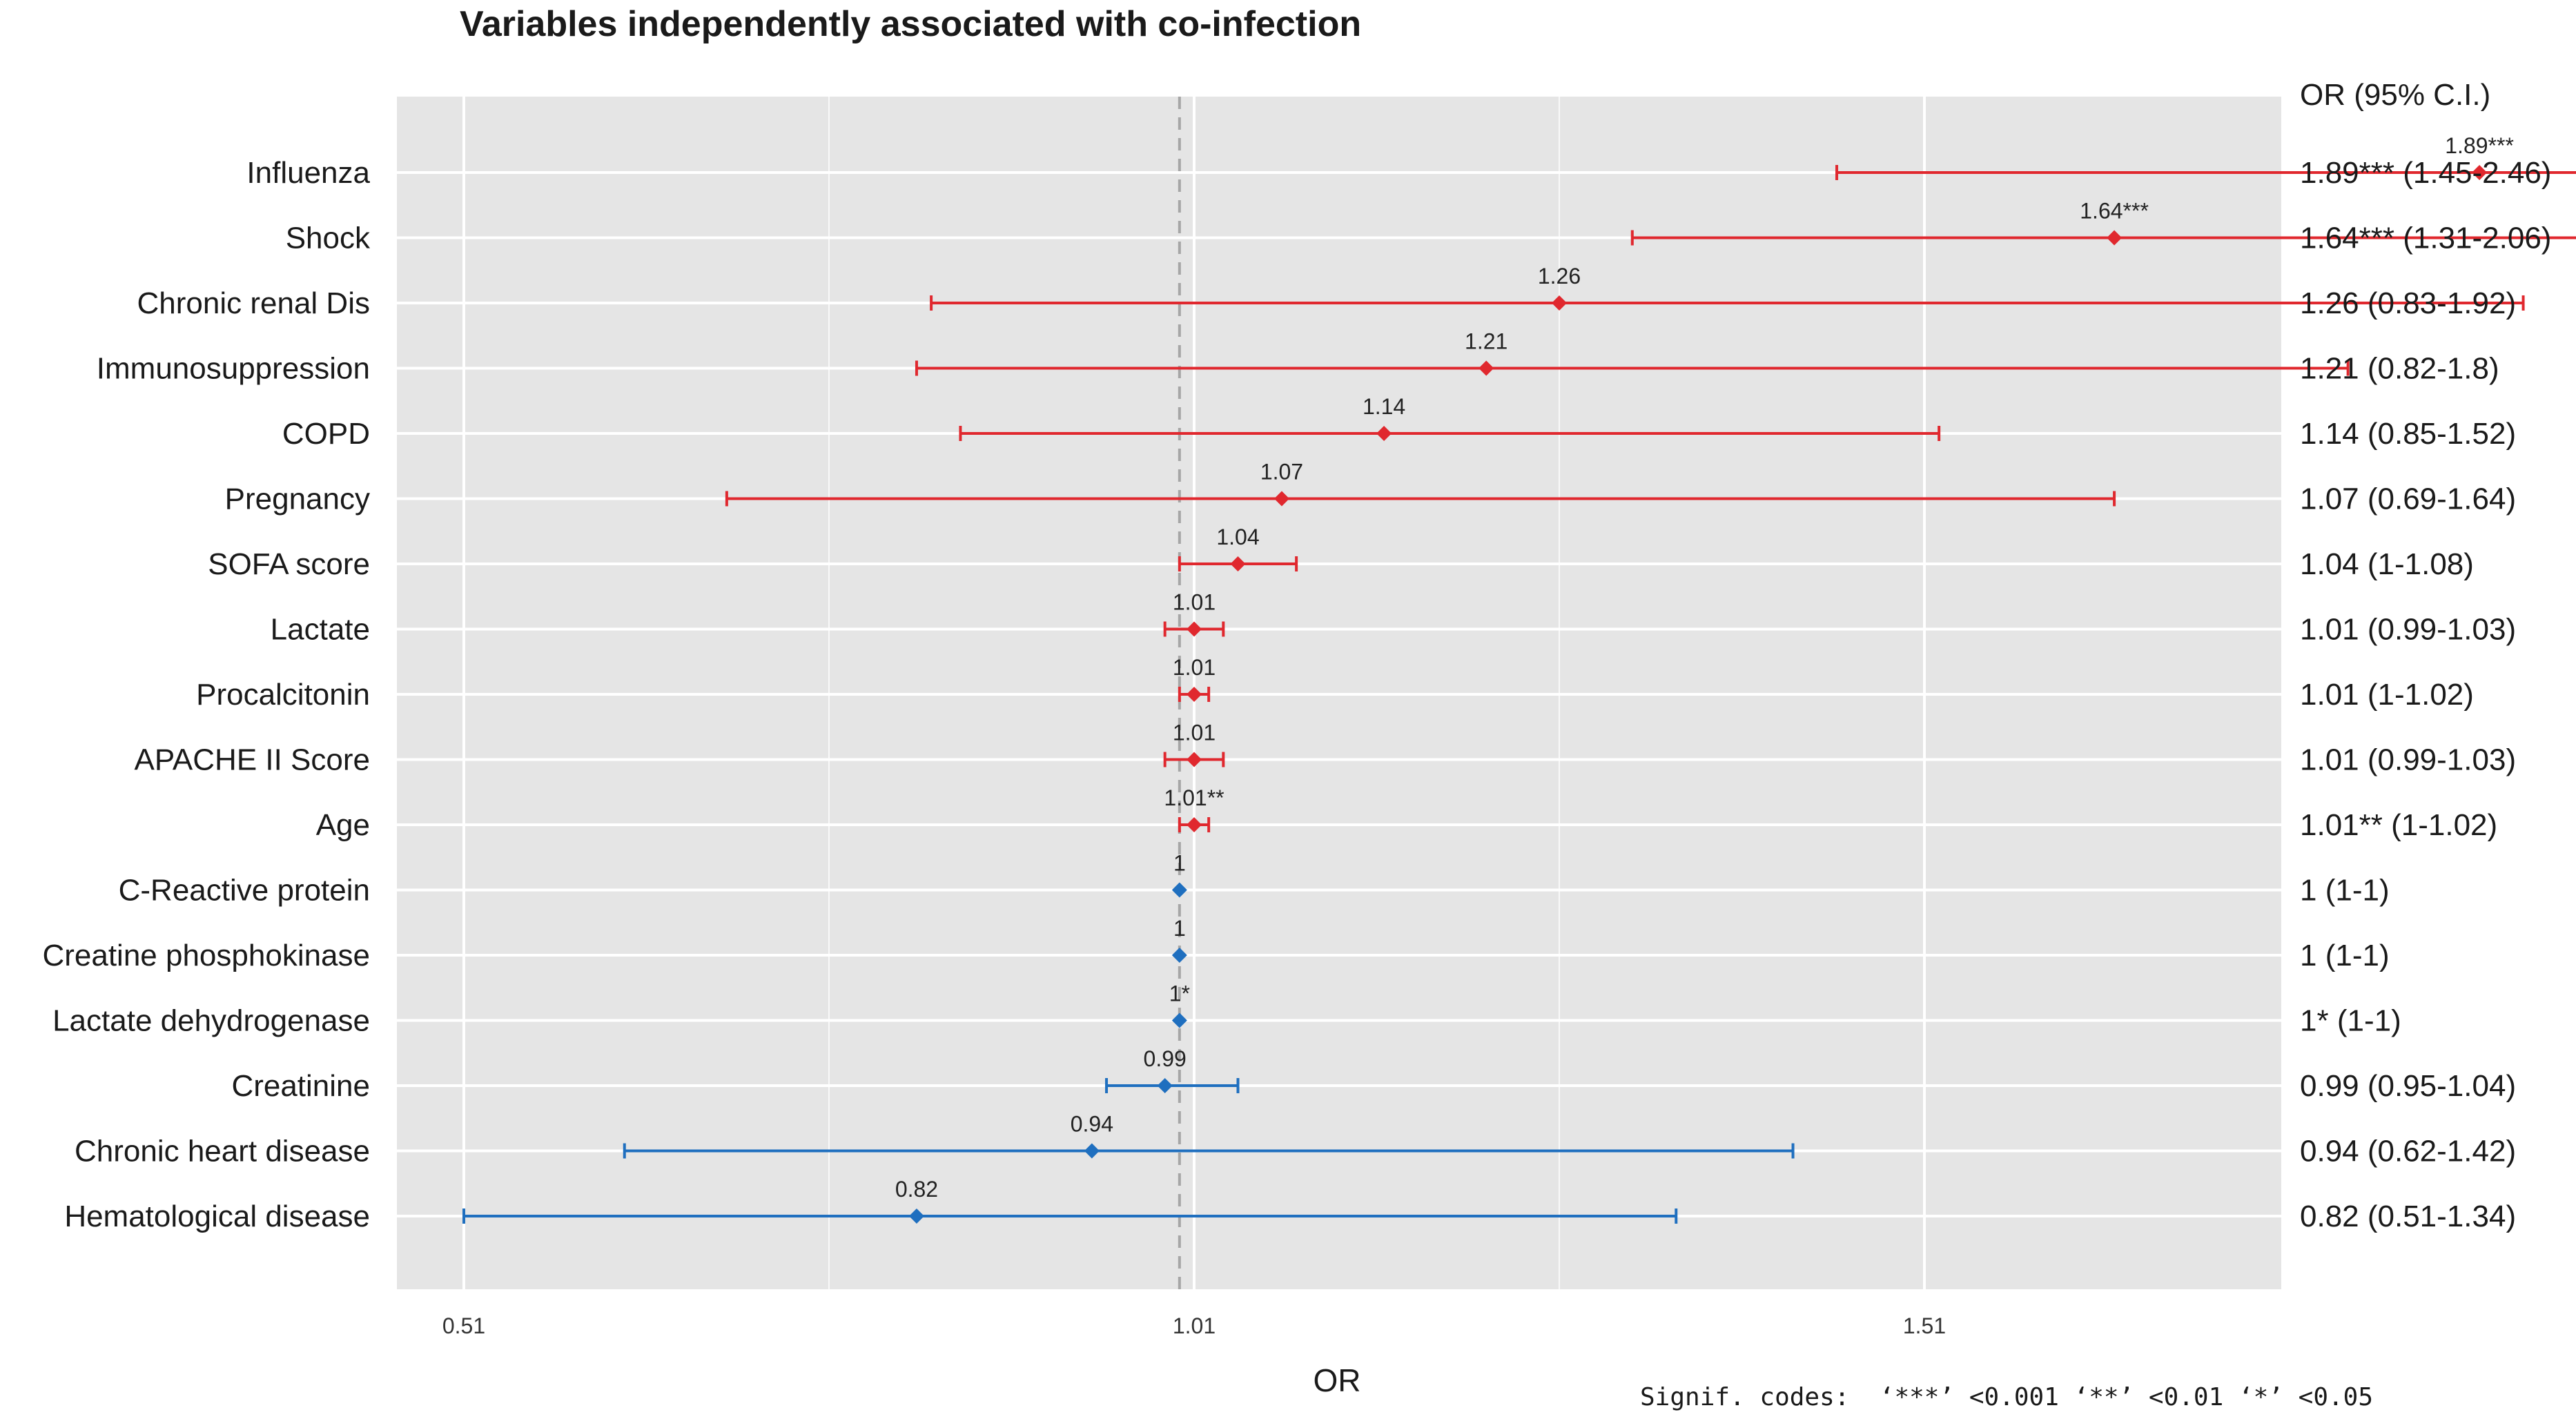 The height and width of the screenshot is (1419, 2576). I want to click on row-label: Influenza, so click(308, 173).